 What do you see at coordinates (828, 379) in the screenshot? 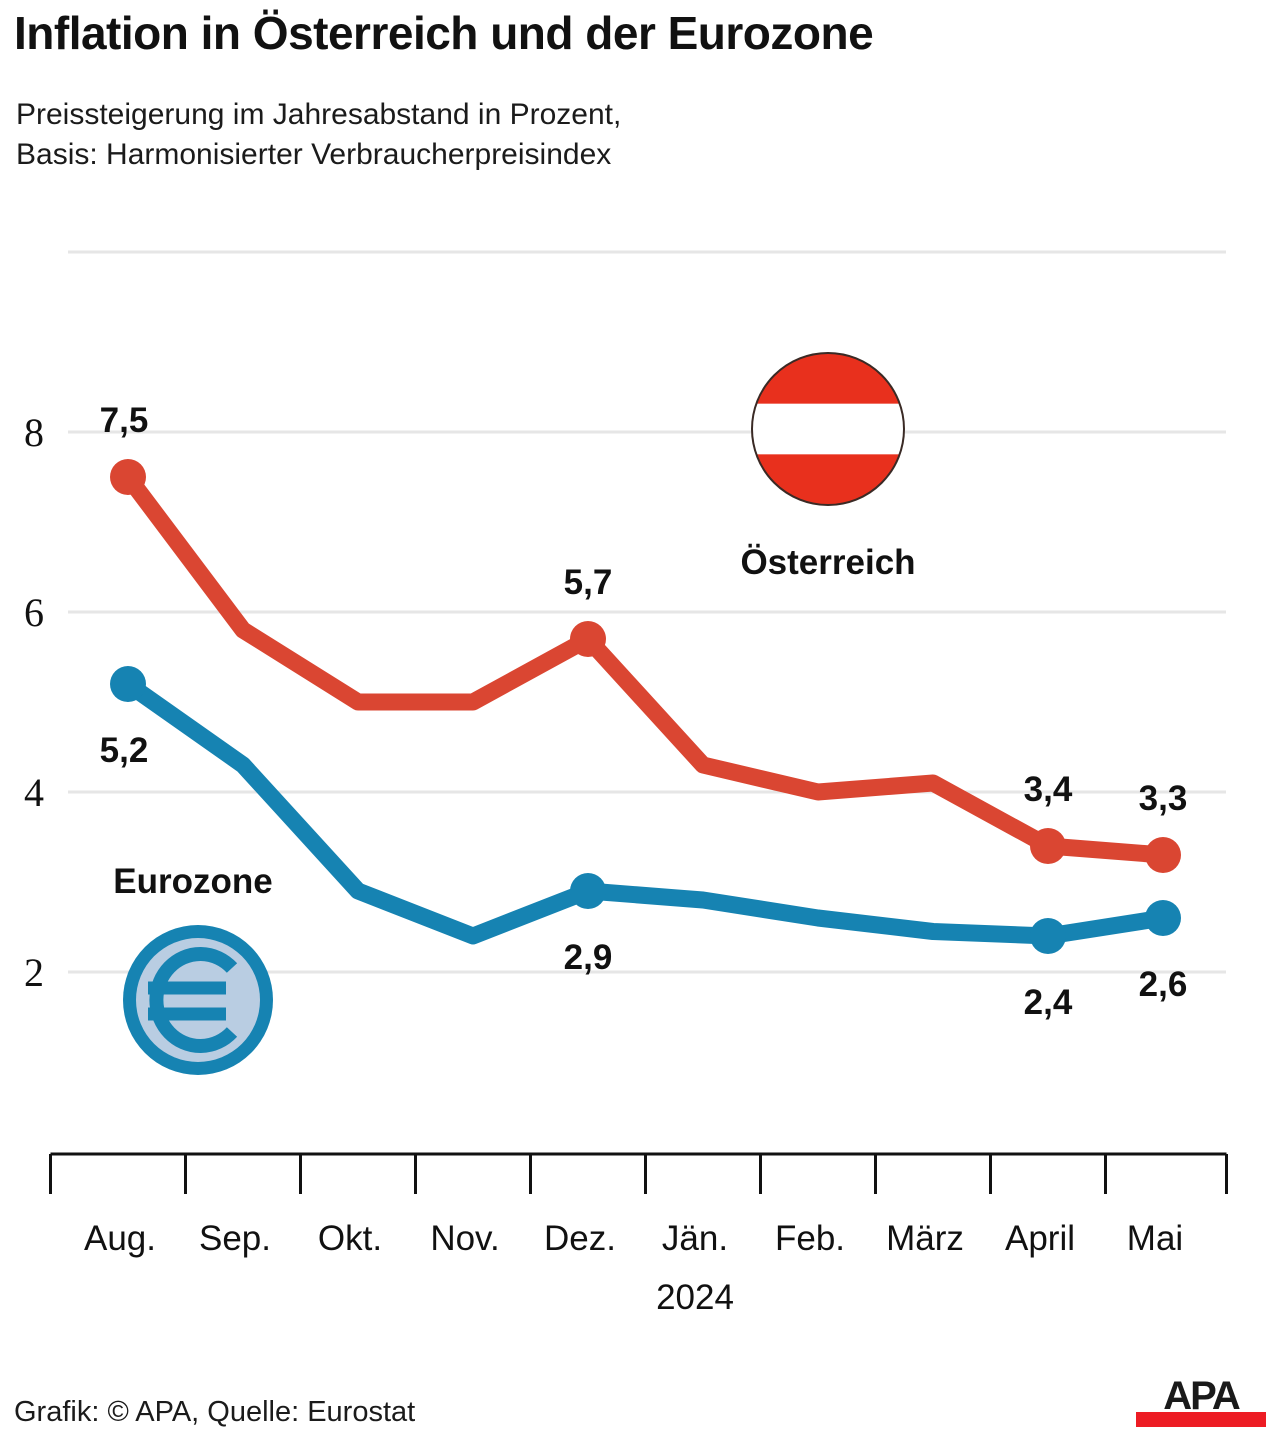
I see `flag-band-top` at bounding box center [828, 379].